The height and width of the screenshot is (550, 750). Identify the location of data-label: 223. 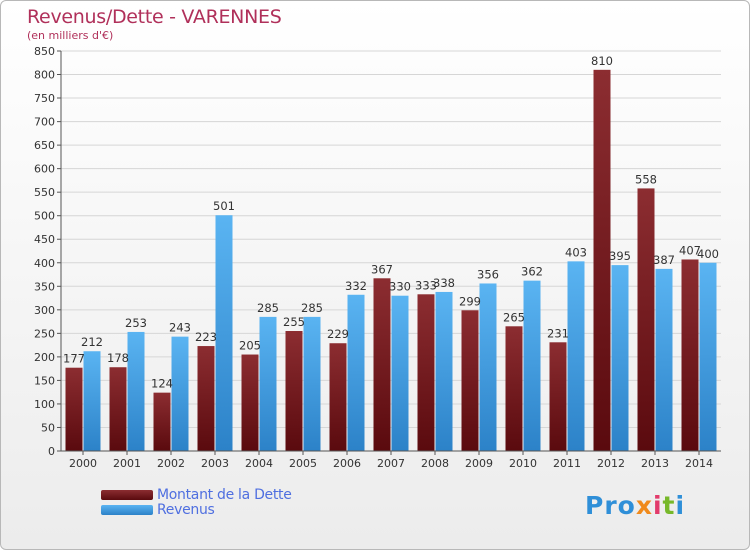
(206, 337).